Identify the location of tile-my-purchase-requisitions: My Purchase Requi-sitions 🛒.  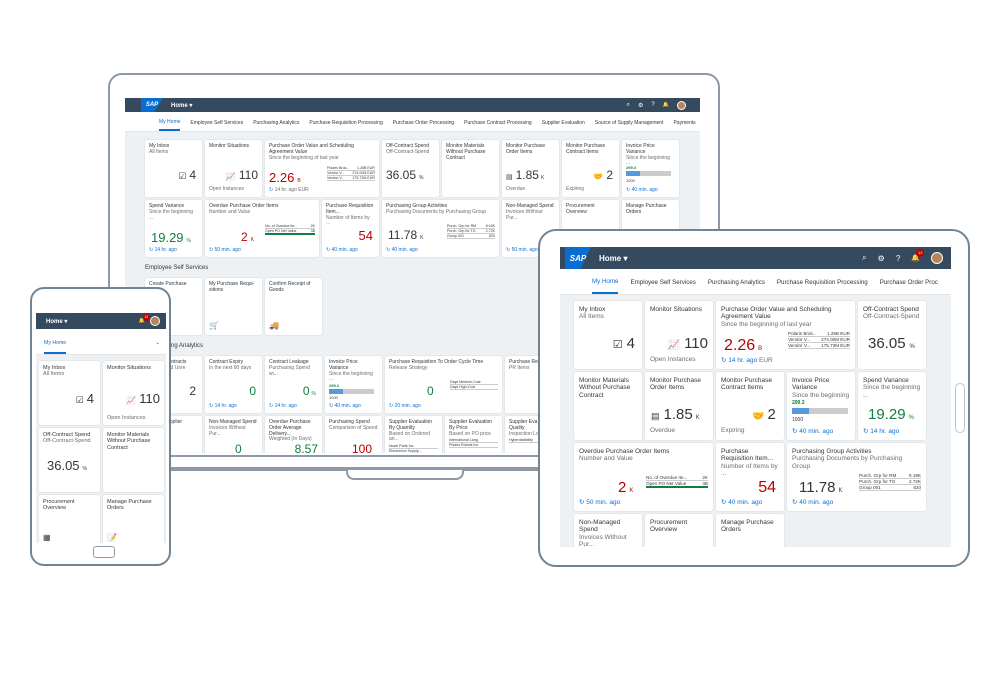
(233, 306).